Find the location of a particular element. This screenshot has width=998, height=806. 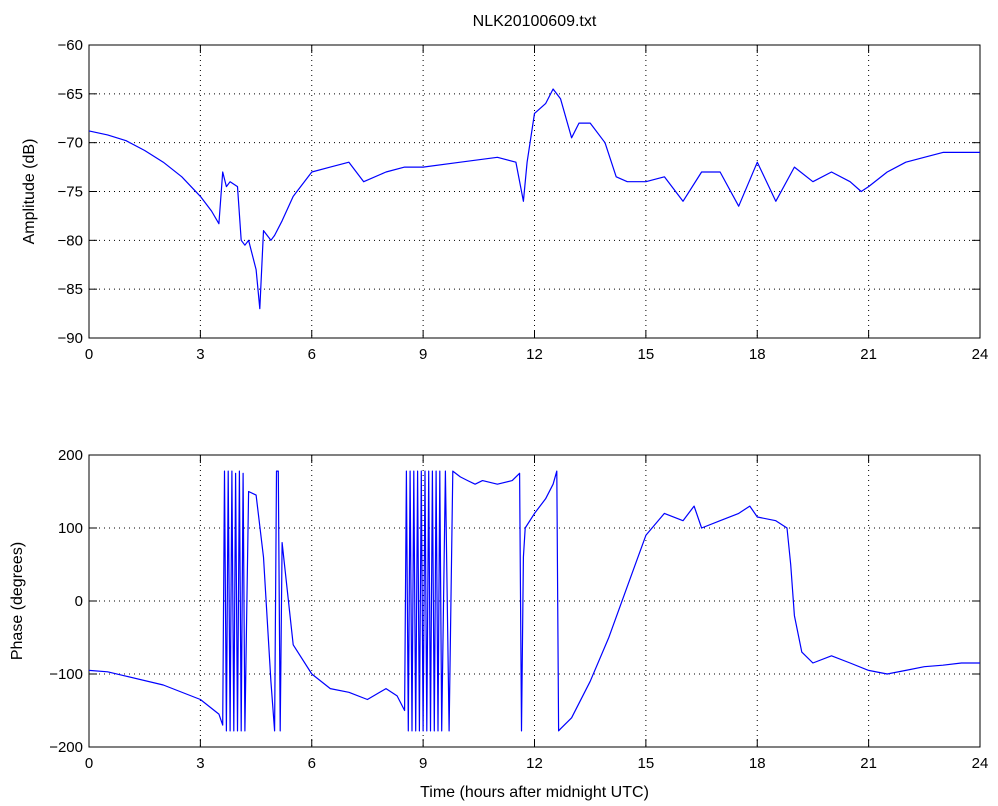

phase-y-tick-label: −100 is located at coordinates (66, 674).